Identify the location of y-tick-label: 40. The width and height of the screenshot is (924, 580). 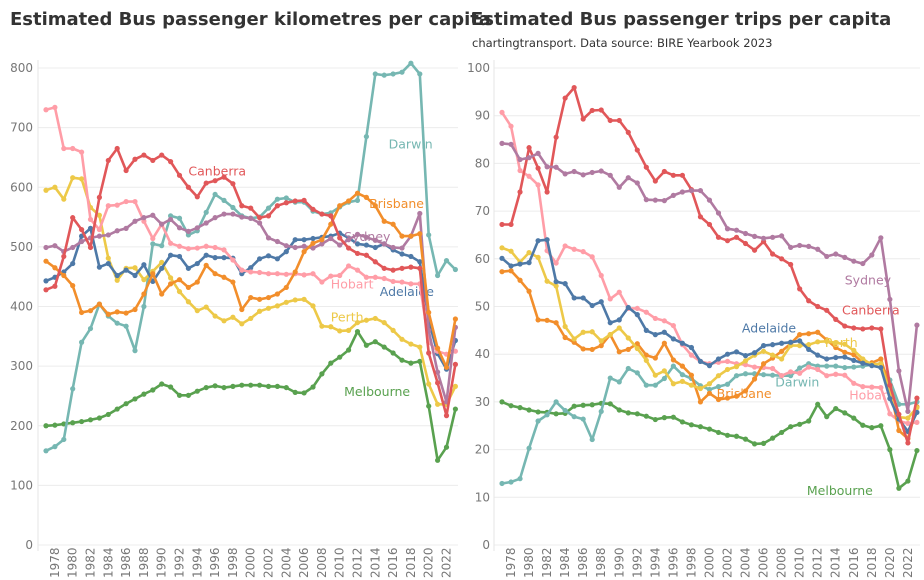
(482, 354).